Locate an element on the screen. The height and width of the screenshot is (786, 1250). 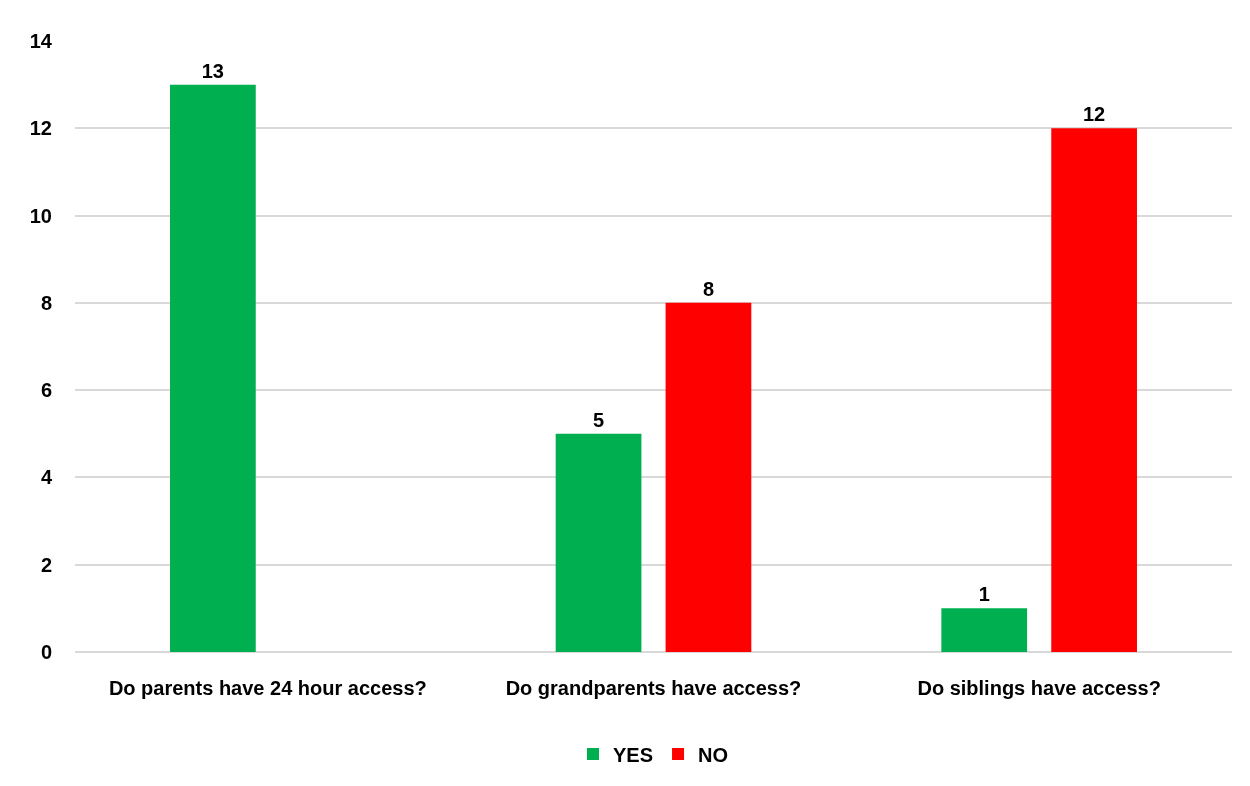
legend-label: NO is located at coordinates (713, 754).